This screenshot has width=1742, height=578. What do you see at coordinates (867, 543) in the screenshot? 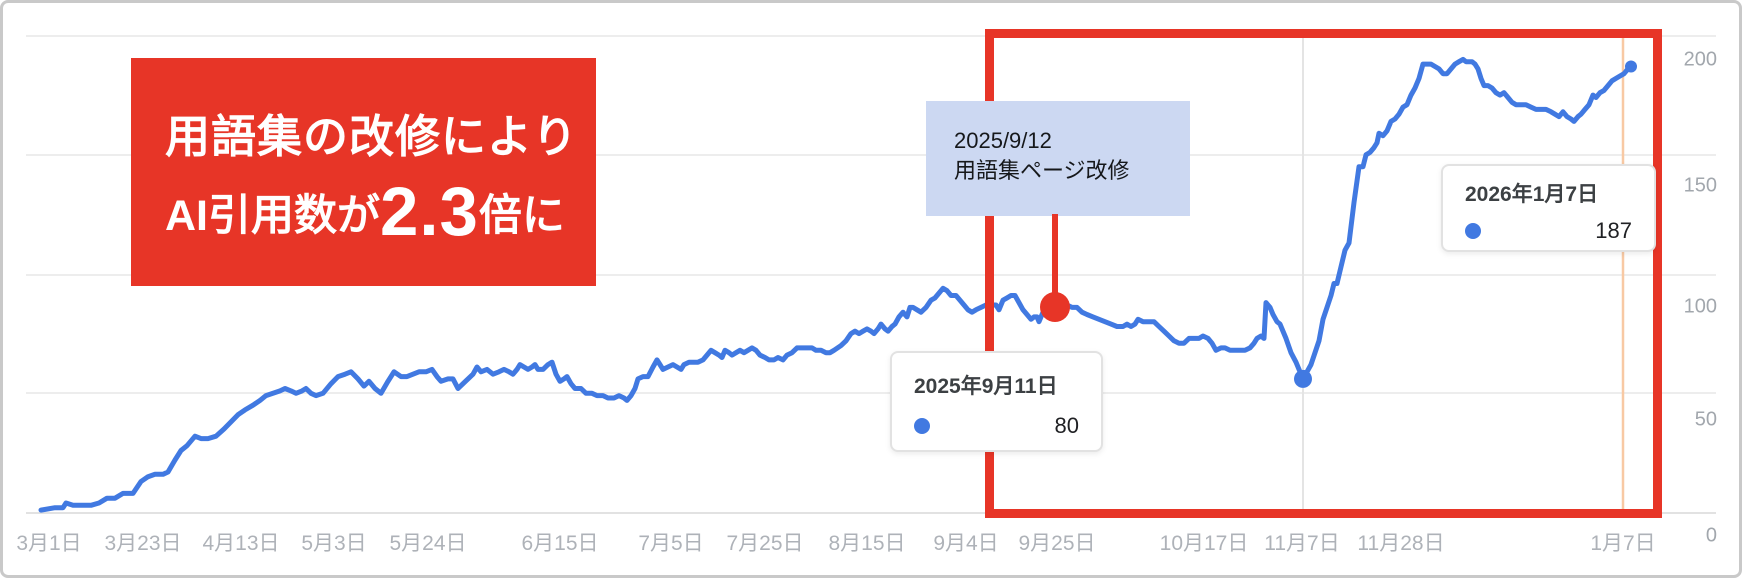
I see `x-tick-label: 8月15日` at bounding box center [867, 543].